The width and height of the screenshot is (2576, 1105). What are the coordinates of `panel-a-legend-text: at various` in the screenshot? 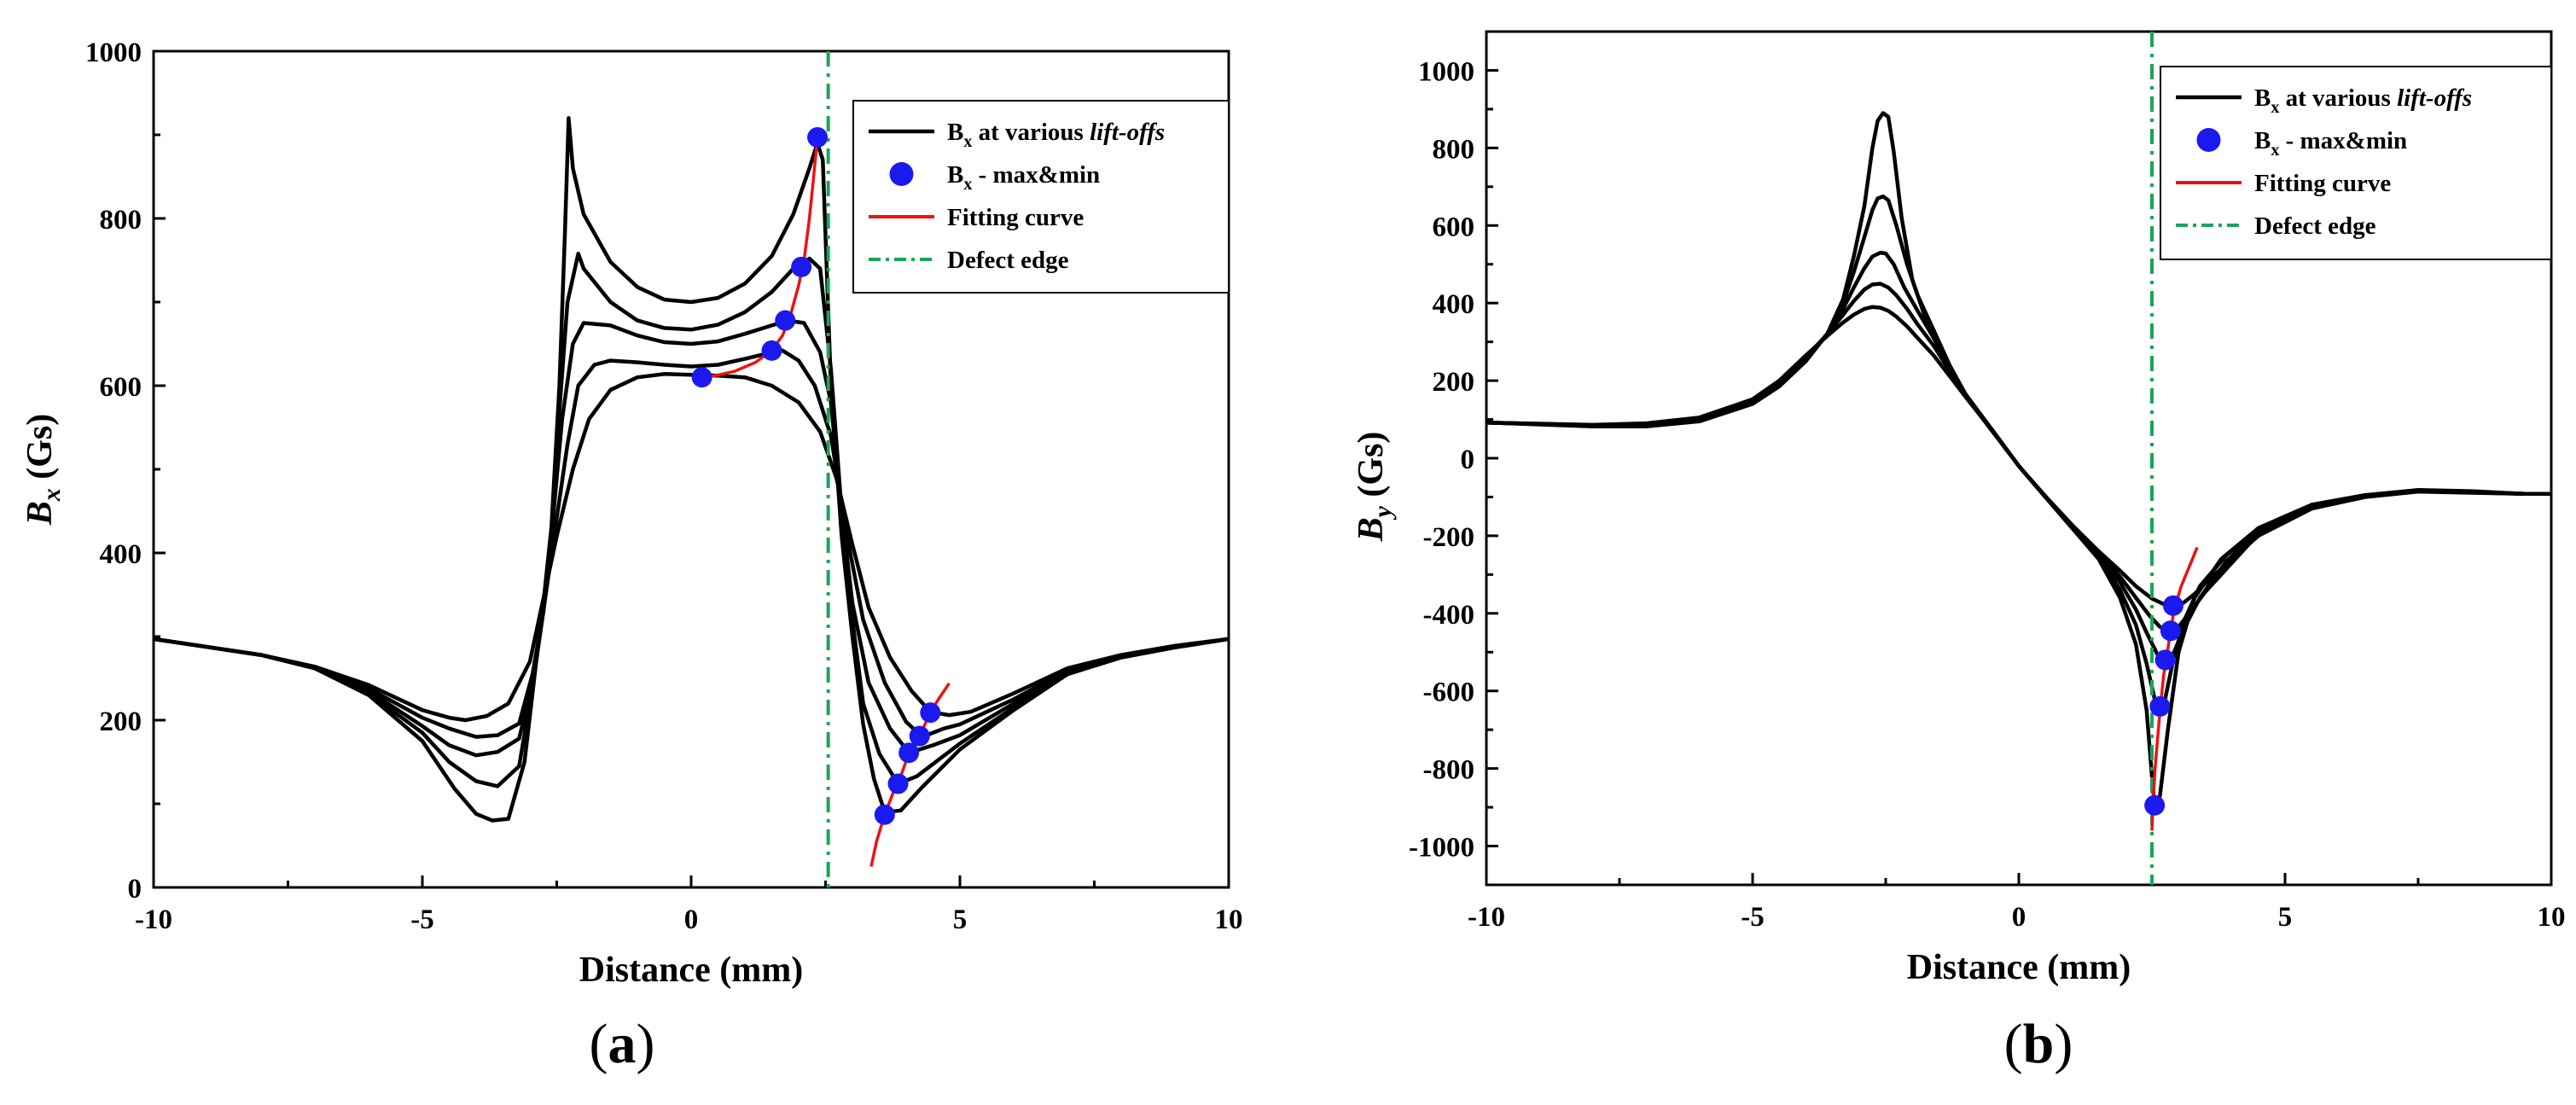 It's located at (1031, 132).